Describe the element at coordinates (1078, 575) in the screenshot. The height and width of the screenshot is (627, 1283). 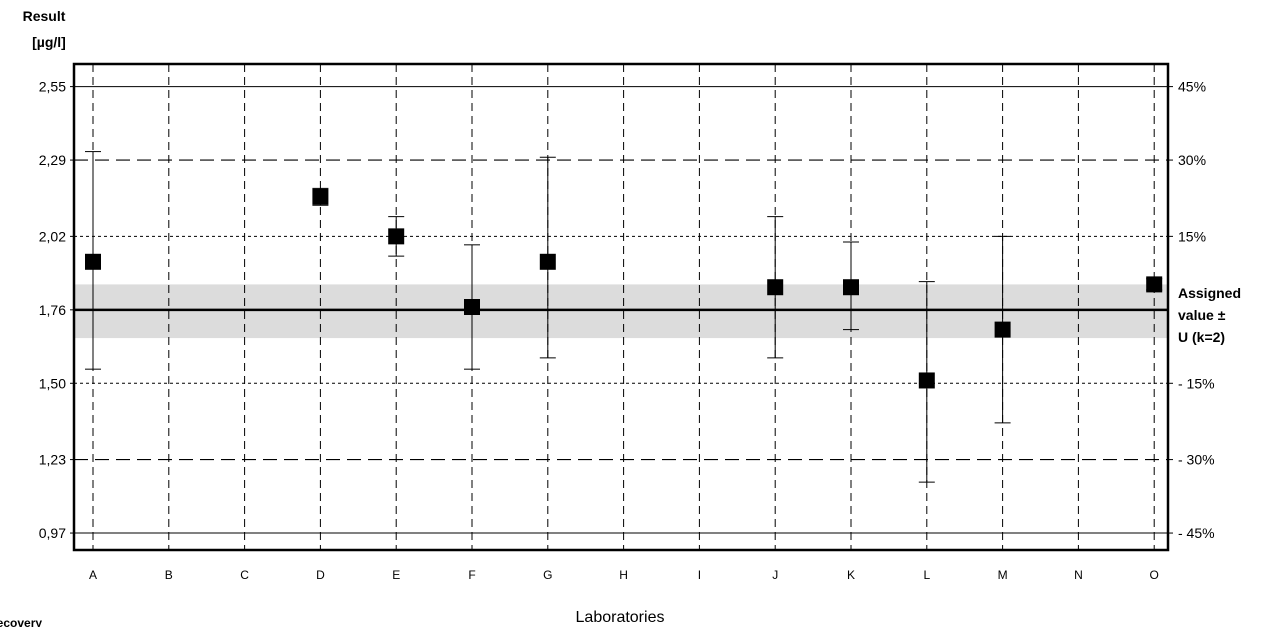
I see `x-tick-label: N` at that location.